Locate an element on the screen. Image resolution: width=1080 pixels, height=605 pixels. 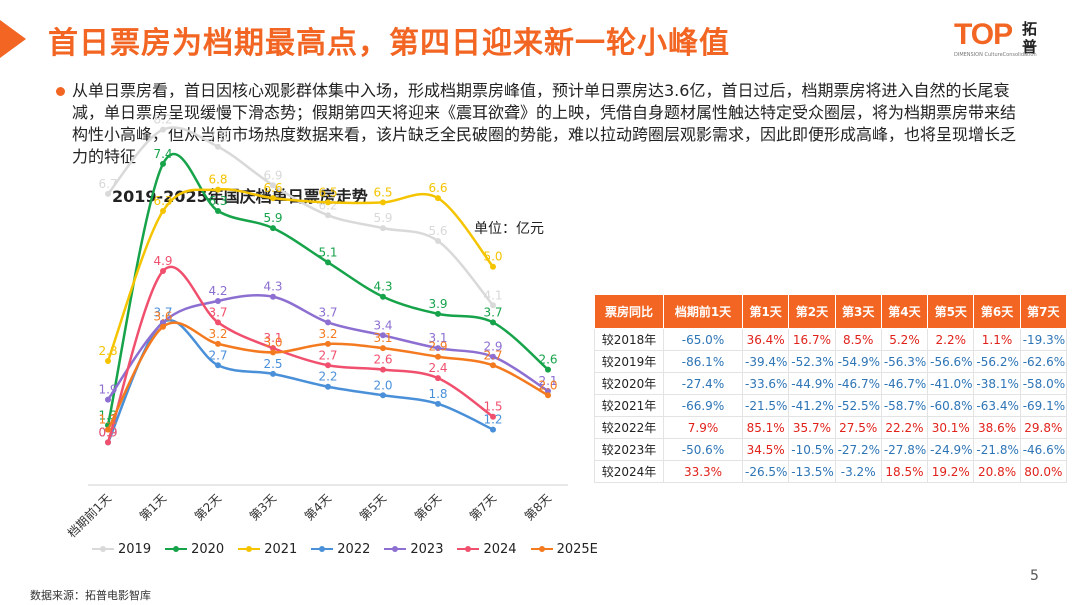
table-row-label: 较2020年 is located at coordinates (629, 383).